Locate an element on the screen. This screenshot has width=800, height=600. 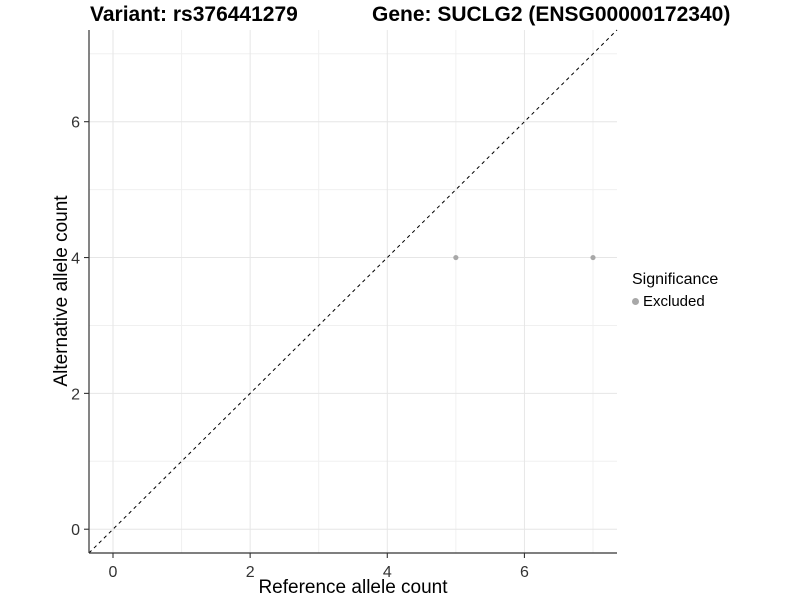
x-tick-label: 4 is located at coordinates (387, 572).